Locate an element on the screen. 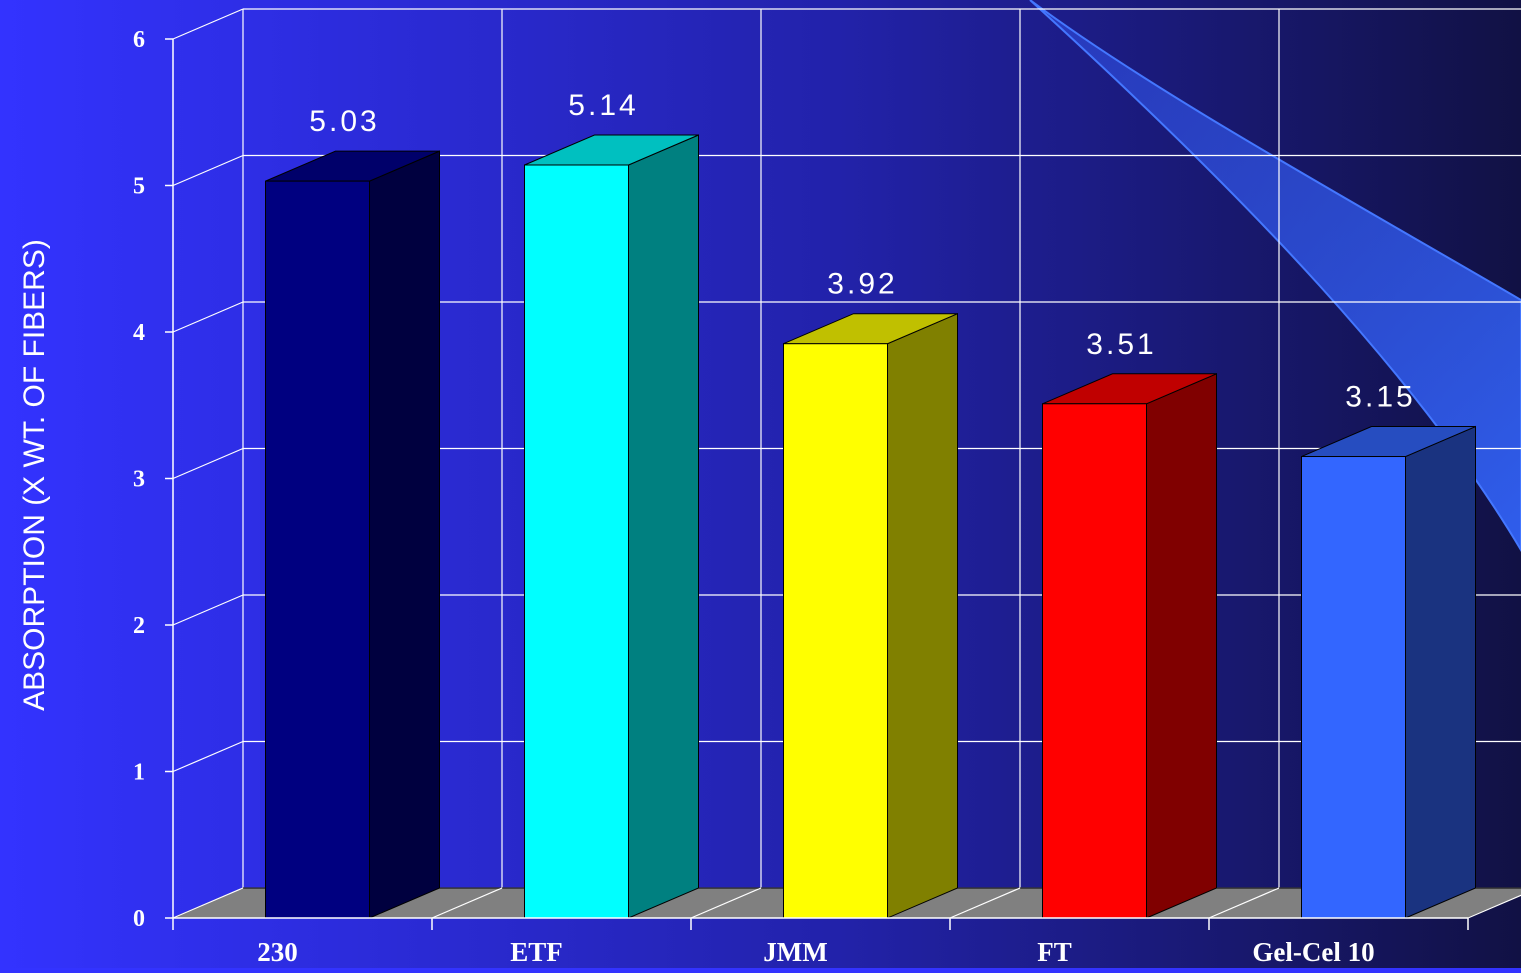 The width and height of the screenshot is (1521, 973). bar-etf is located at coordinates (611, 526).